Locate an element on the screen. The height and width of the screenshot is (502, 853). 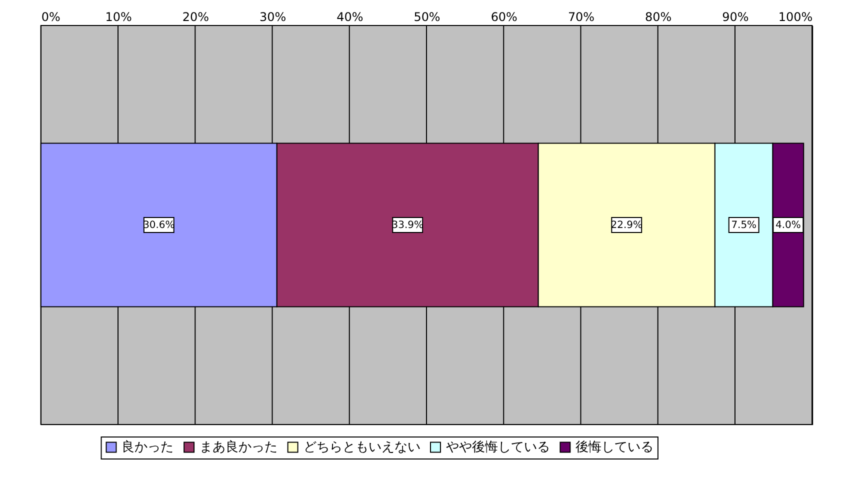
legend-label: やや後悔している is located at coordinates (498, 448).